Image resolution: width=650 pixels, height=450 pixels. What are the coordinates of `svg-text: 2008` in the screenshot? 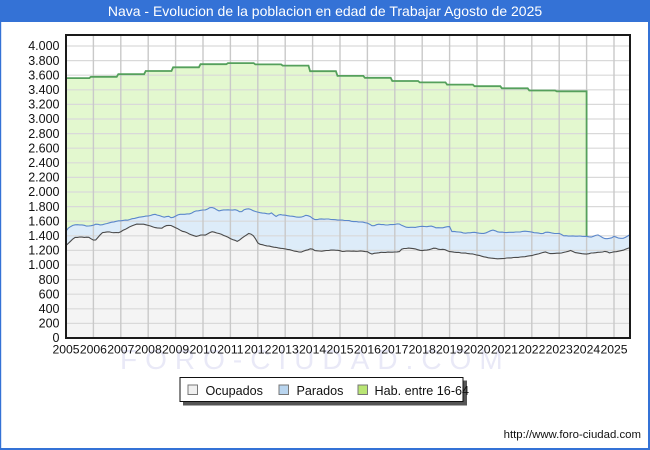 It's located at (148, 350).